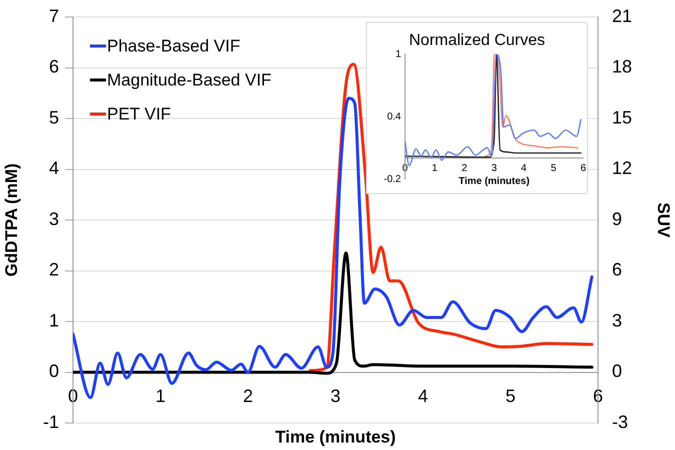 The height and width of the screenshot is (450, 675). I want to click on y2-axis-title: SUV, so click(664, 220).